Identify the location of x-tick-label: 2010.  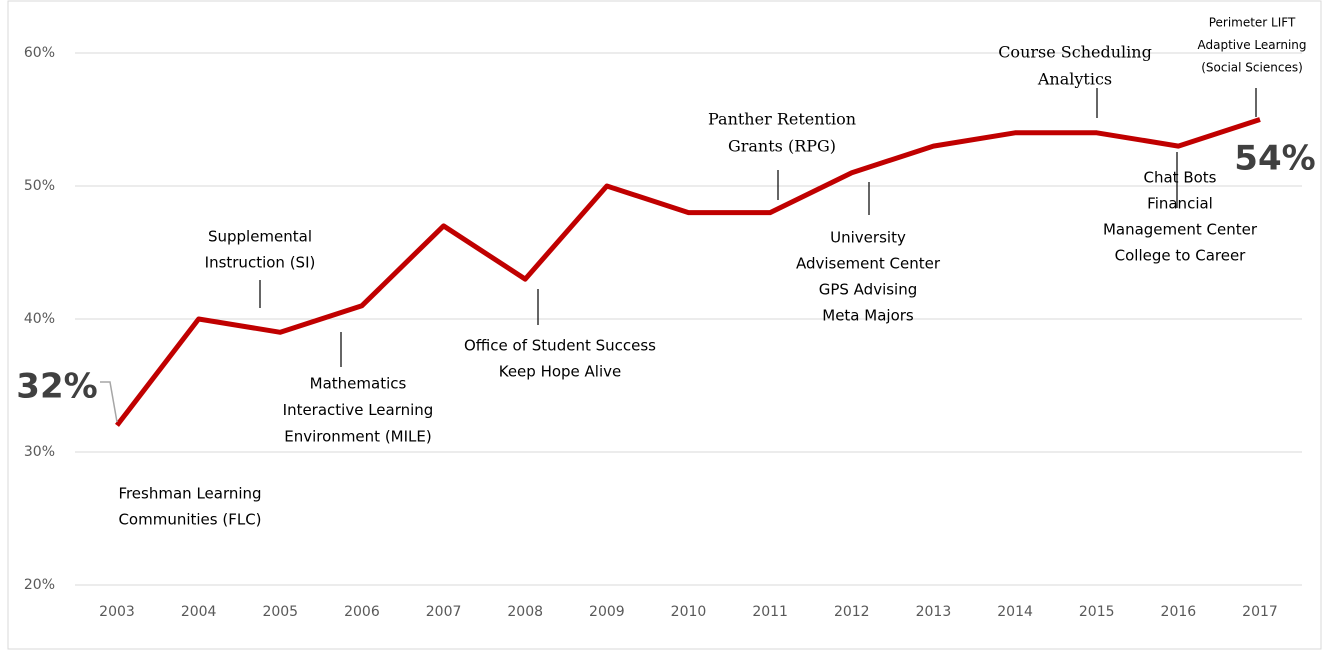
(689, 612).